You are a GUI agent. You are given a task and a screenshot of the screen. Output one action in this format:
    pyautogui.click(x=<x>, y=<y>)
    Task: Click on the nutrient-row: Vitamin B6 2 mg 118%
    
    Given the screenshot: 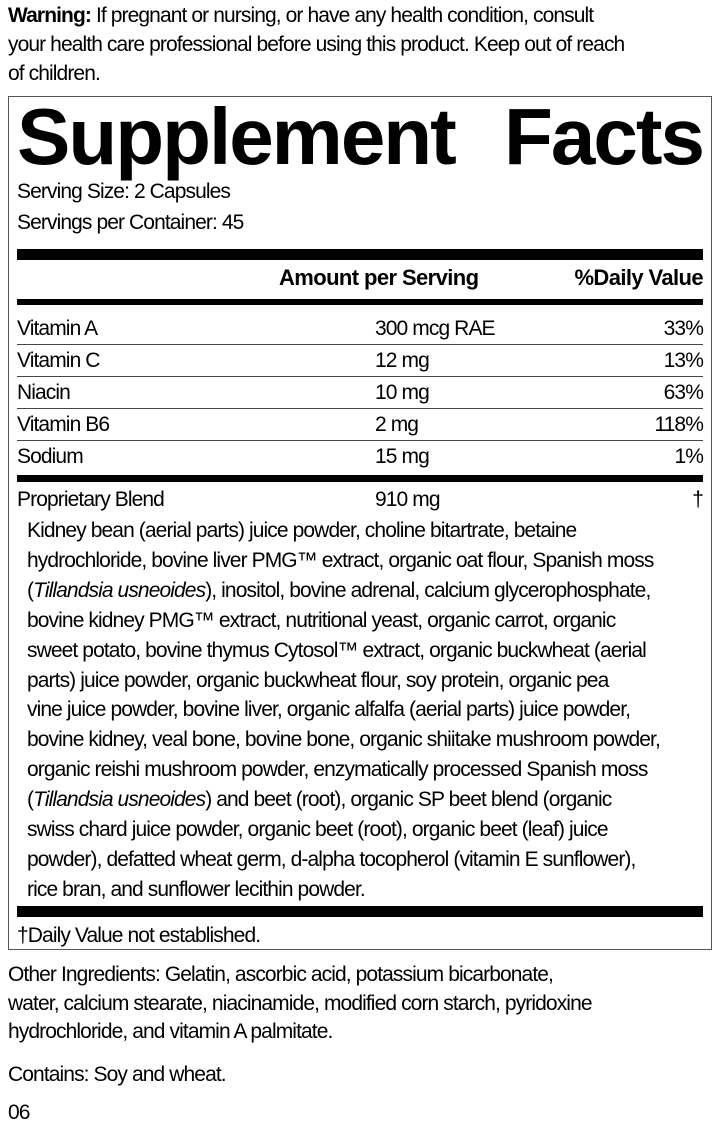 What is the action you would take?
    pyautogui.click(x=360, y=425)
    